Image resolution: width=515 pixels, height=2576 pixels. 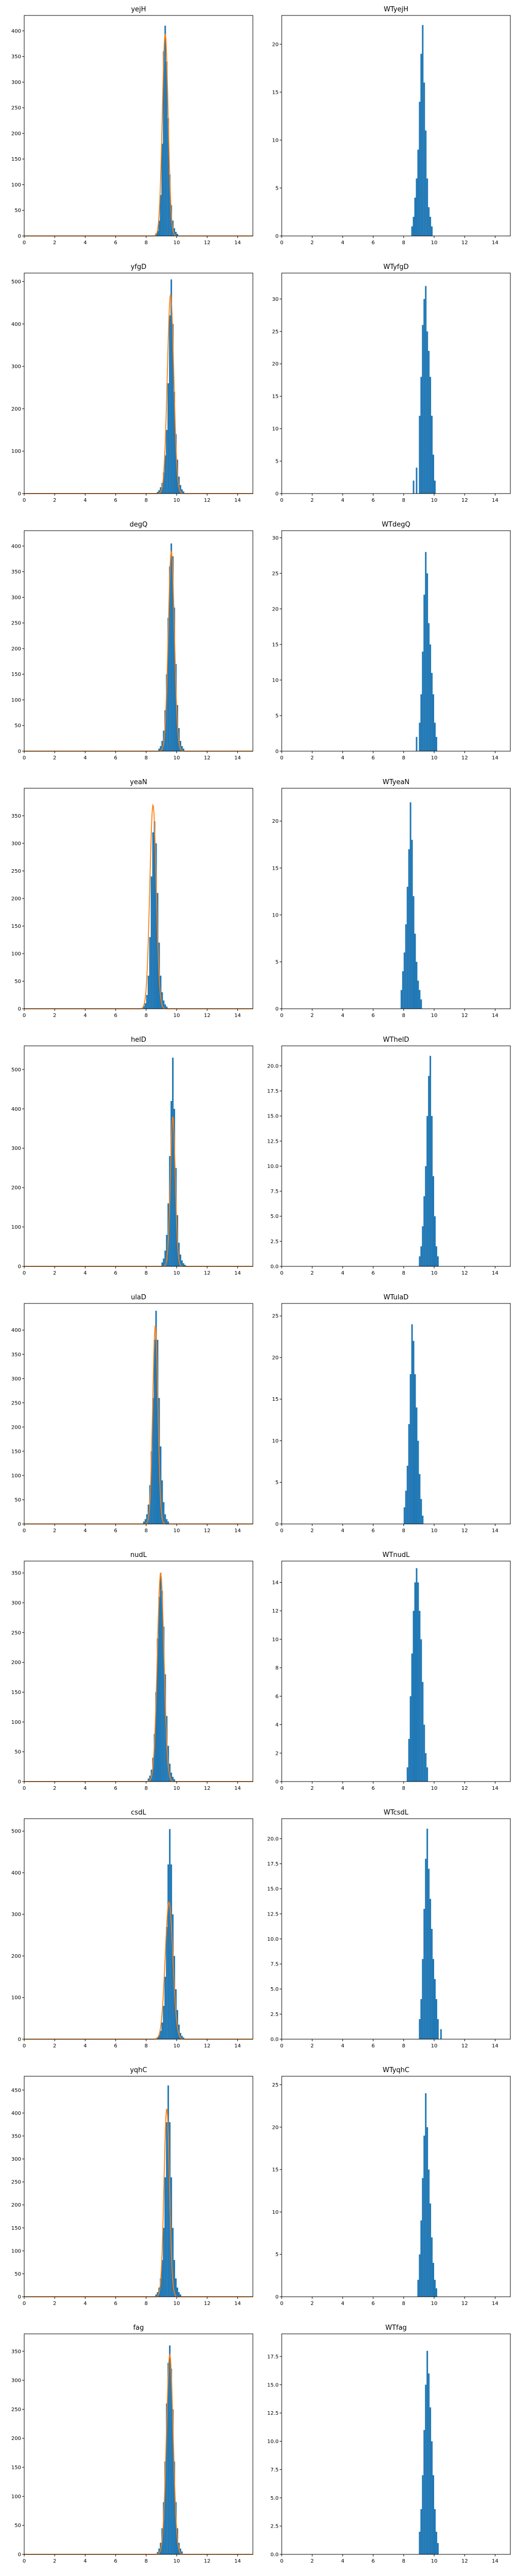 I want to click on subplot-title: fag, so click(x=138, y=2328).